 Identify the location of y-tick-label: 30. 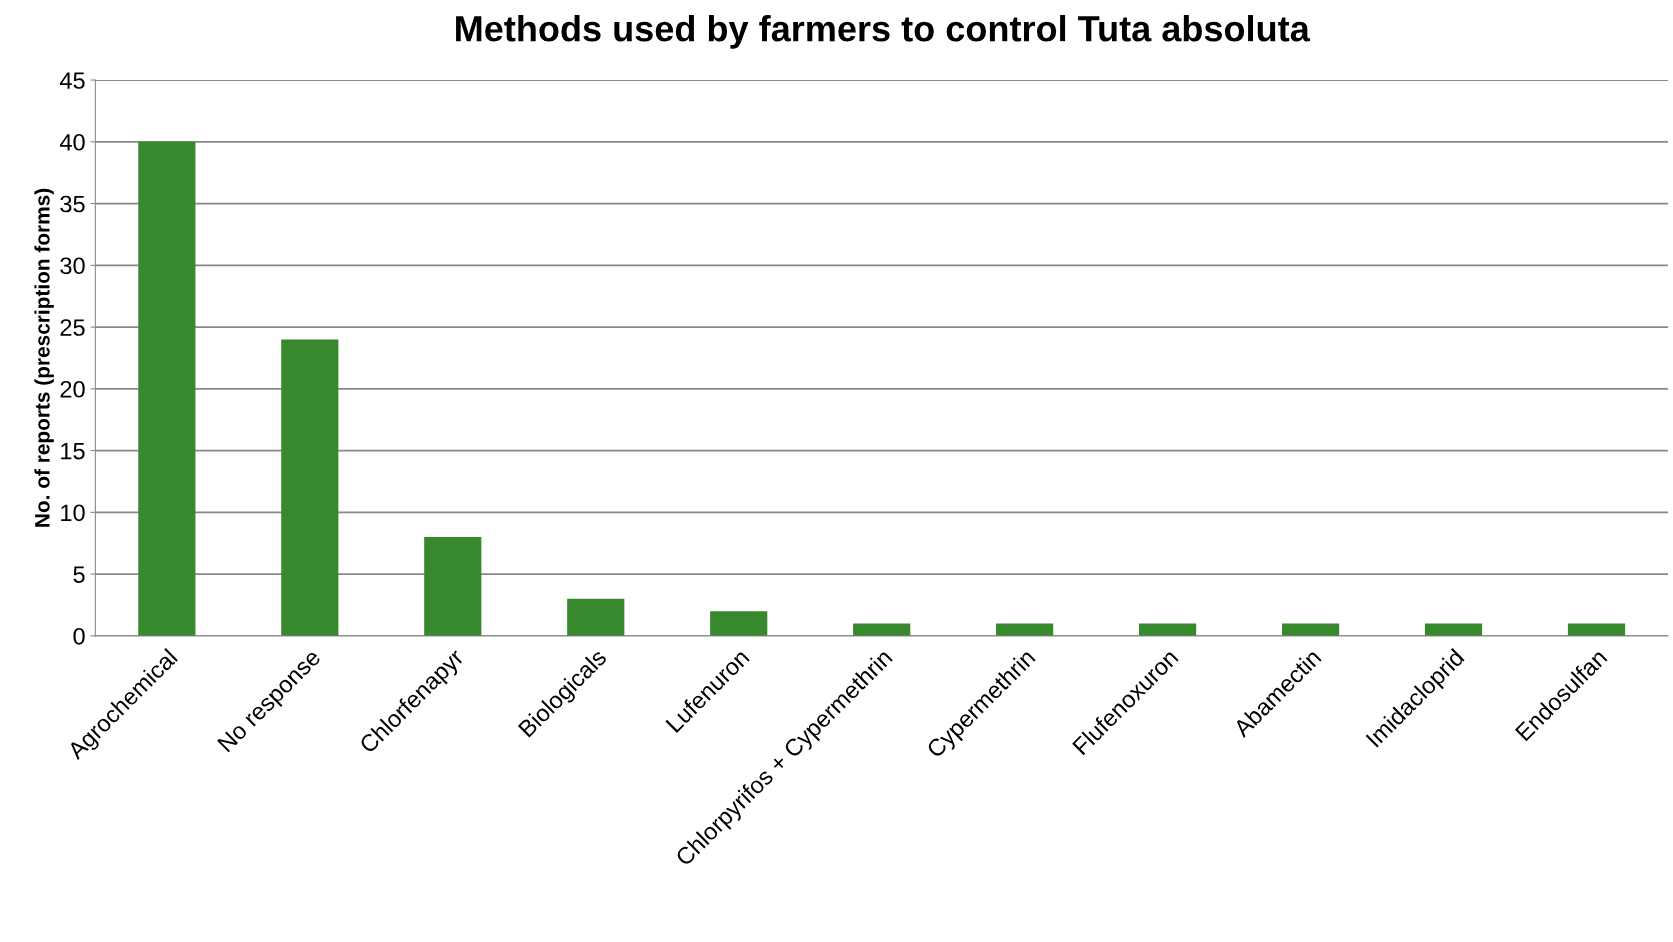
(72, 266).